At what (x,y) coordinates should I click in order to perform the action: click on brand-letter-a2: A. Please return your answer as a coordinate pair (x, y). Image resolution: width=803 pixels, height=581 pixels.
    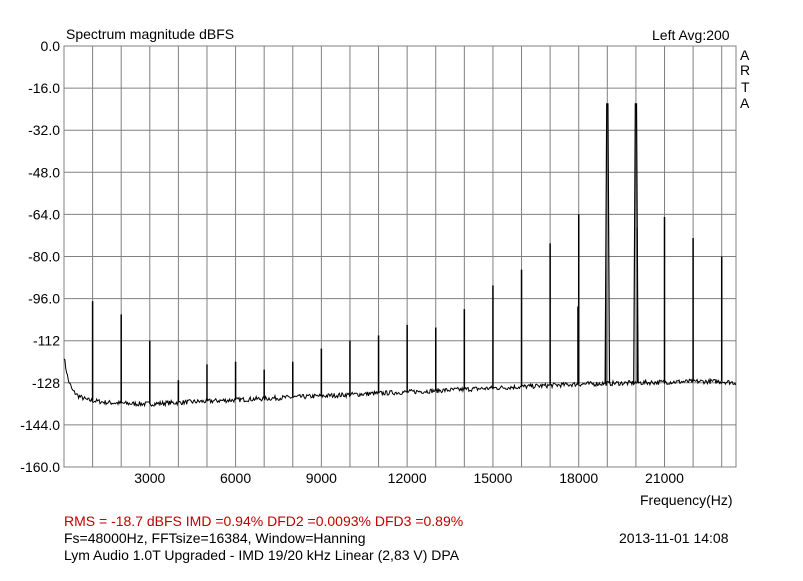
    Looking at the image, I should click on (745, 103).